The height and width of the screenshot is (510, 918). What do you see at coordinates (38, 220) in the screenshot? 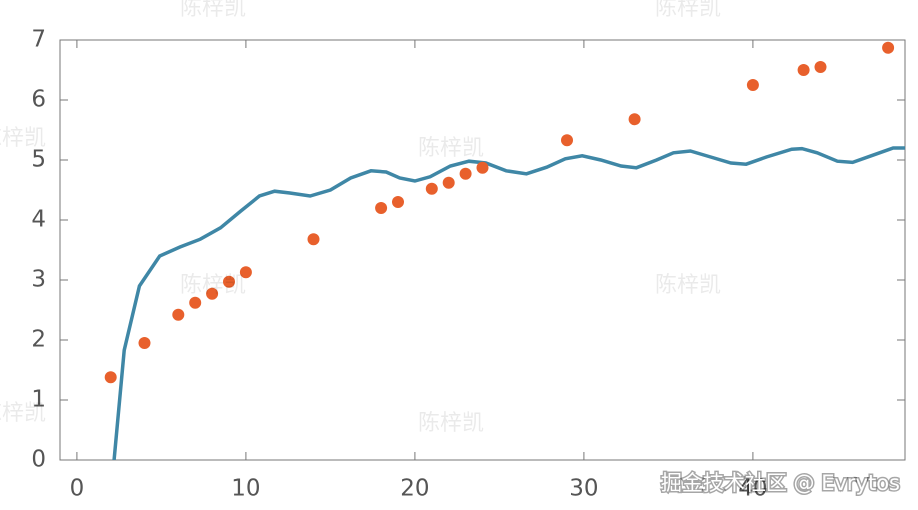
I see `y-tick-label: 4` at bounding box center [38, 220].